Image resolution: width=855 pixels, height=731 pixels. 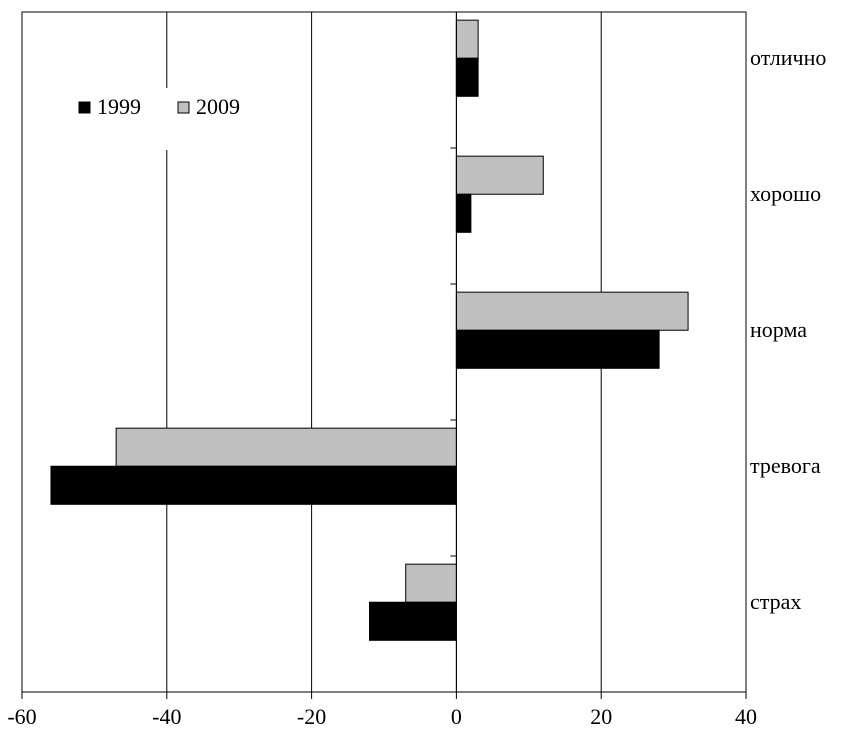 I want to click on category-label: отлично, so click(x=788, y=57).